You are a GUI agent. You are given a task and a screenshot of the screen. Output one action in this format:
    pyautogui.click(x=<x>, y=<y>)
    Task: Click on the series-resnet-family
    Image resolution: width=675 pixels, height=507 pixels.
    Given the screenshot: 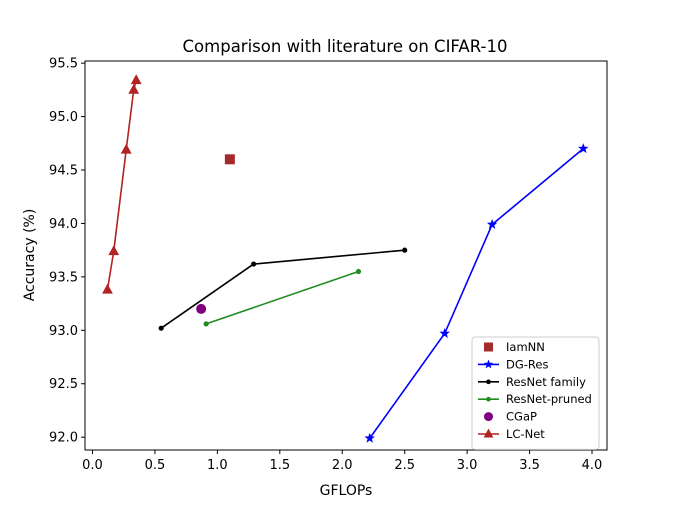 What is the action you would take?
    pyautogui.click(x=283, y=289)
    